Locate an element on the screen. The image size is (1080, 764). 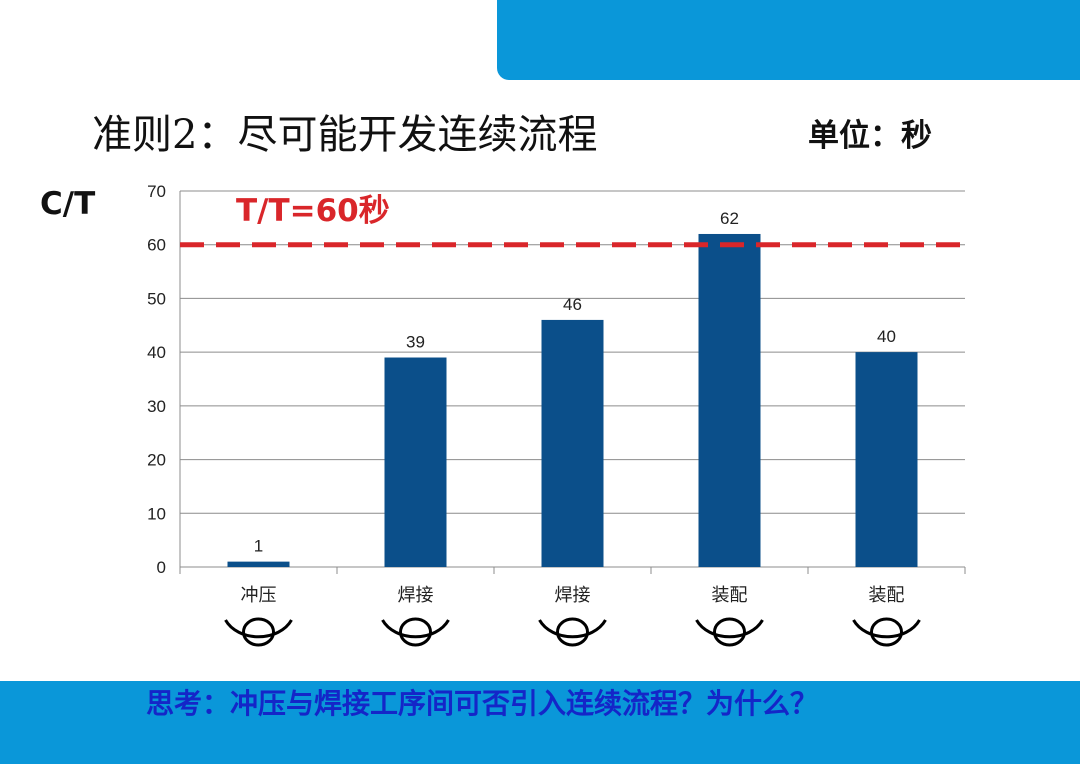
y-tick-label: 20 is located at coordinates (156, 460).